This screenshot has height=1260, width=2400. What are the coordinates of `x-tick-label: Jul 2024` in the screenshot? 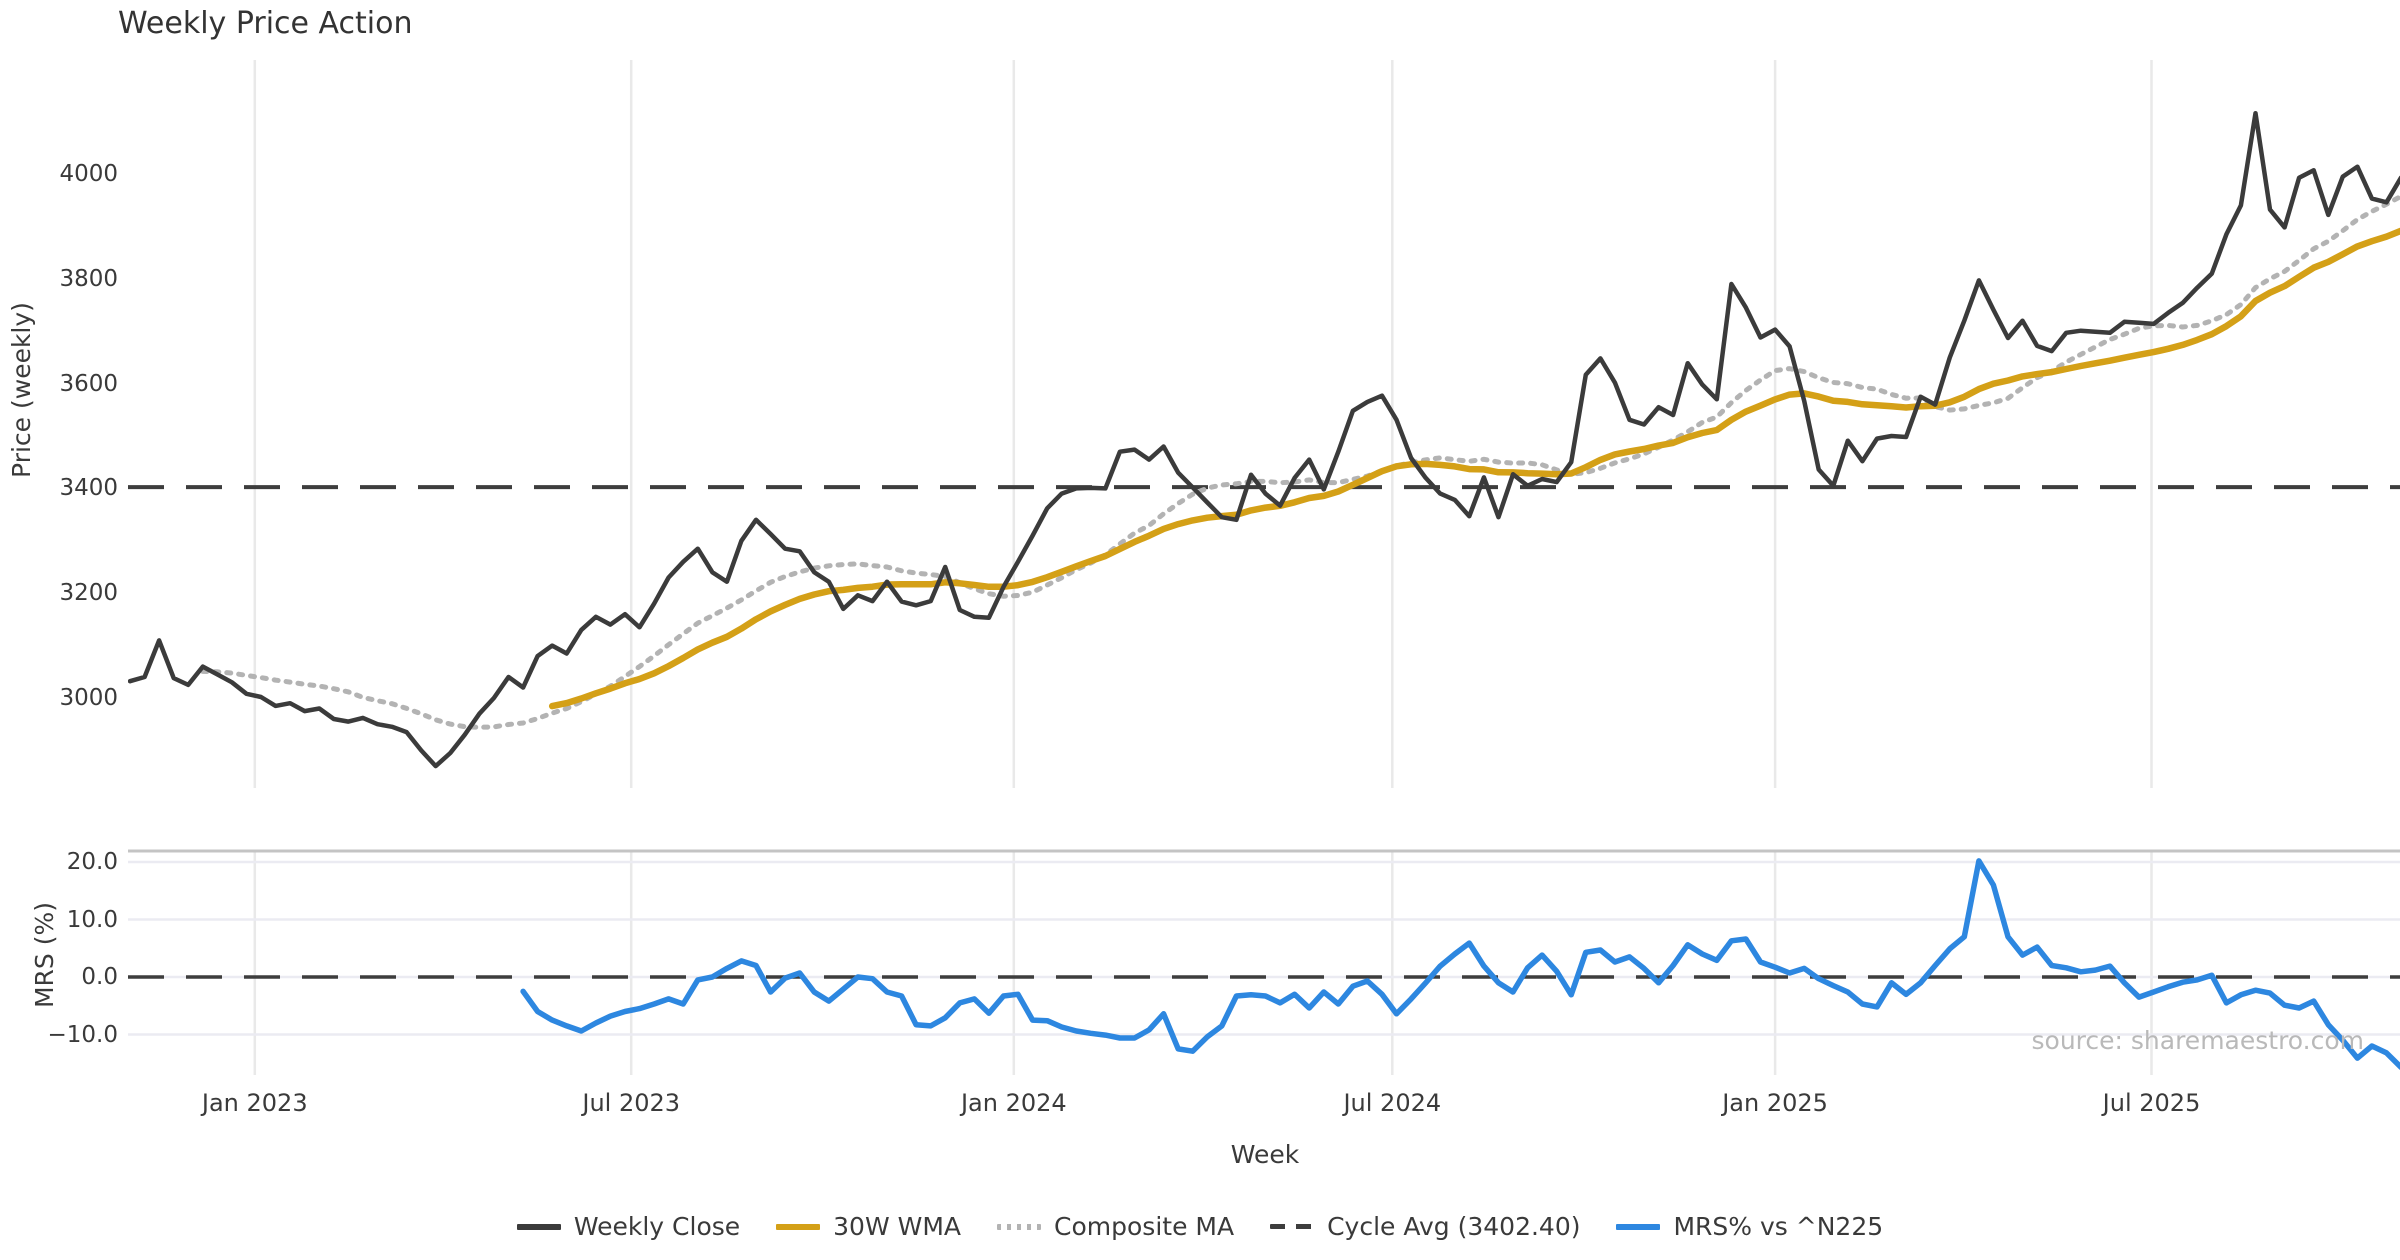 It's located at (1392, 1103).